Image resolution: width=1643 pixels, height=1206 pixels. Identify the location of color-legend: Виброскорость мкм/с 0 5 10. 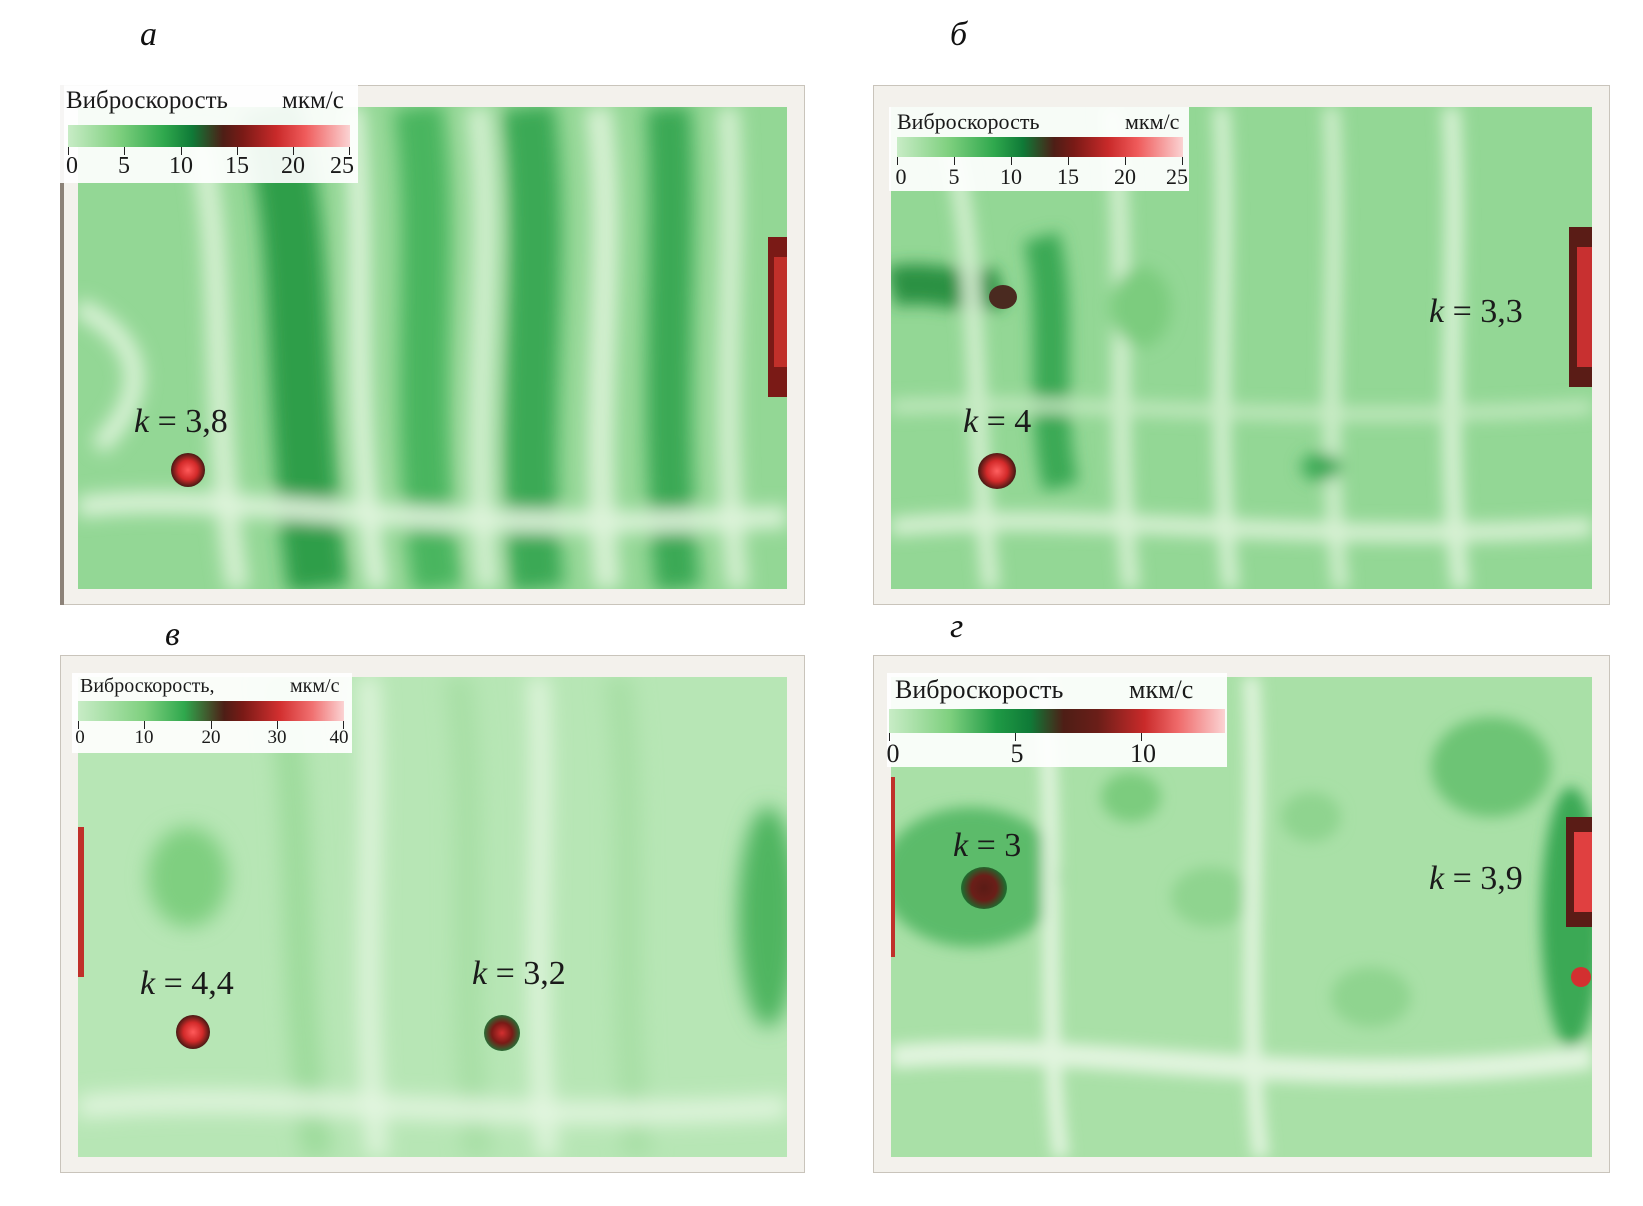
(1056, 720).